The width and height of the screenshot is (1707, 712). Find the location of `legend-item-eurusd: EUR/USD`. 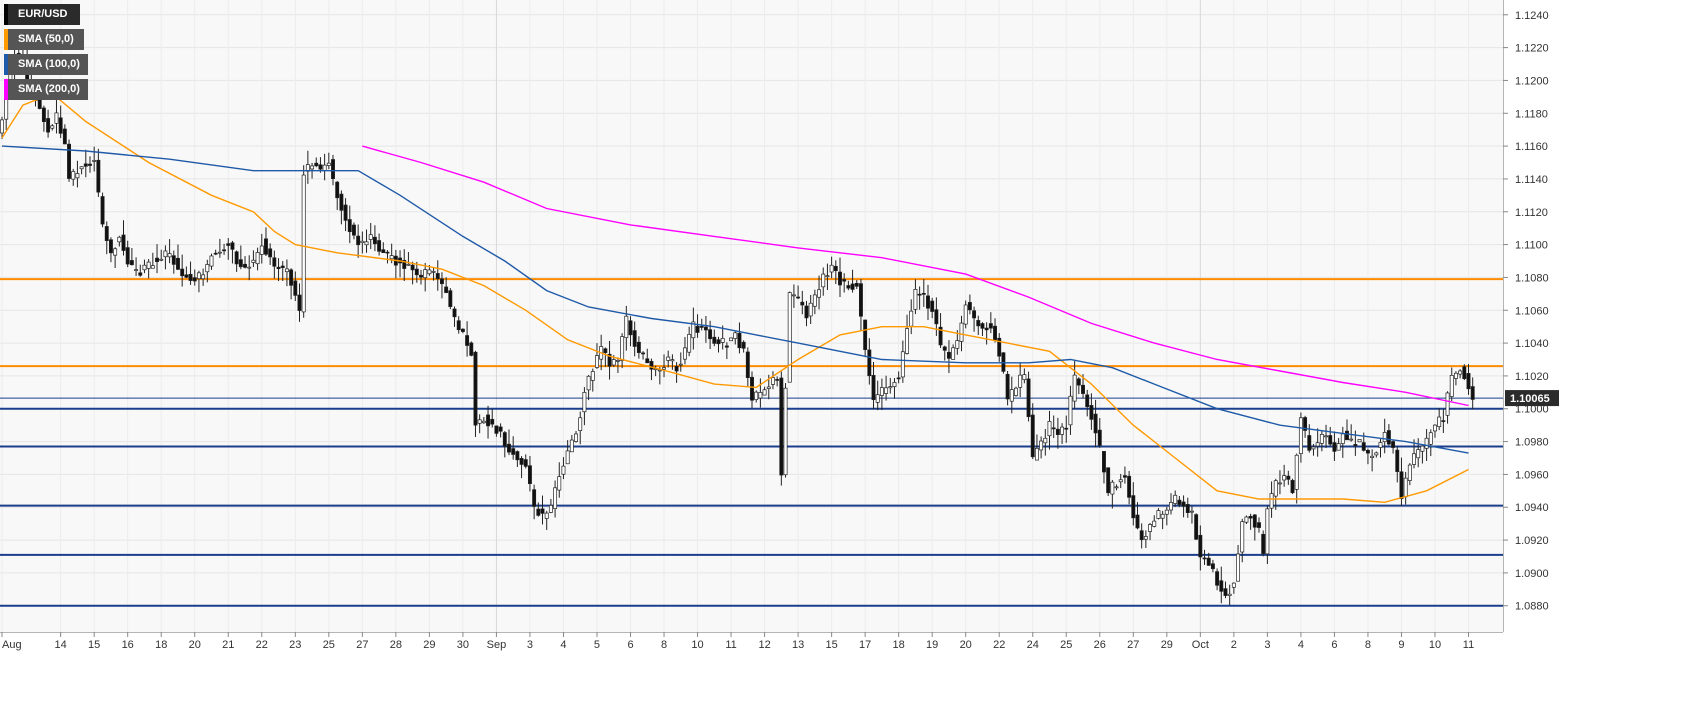

legend-item-eurusd: EUR/USD is located at coordinates (42, 14).